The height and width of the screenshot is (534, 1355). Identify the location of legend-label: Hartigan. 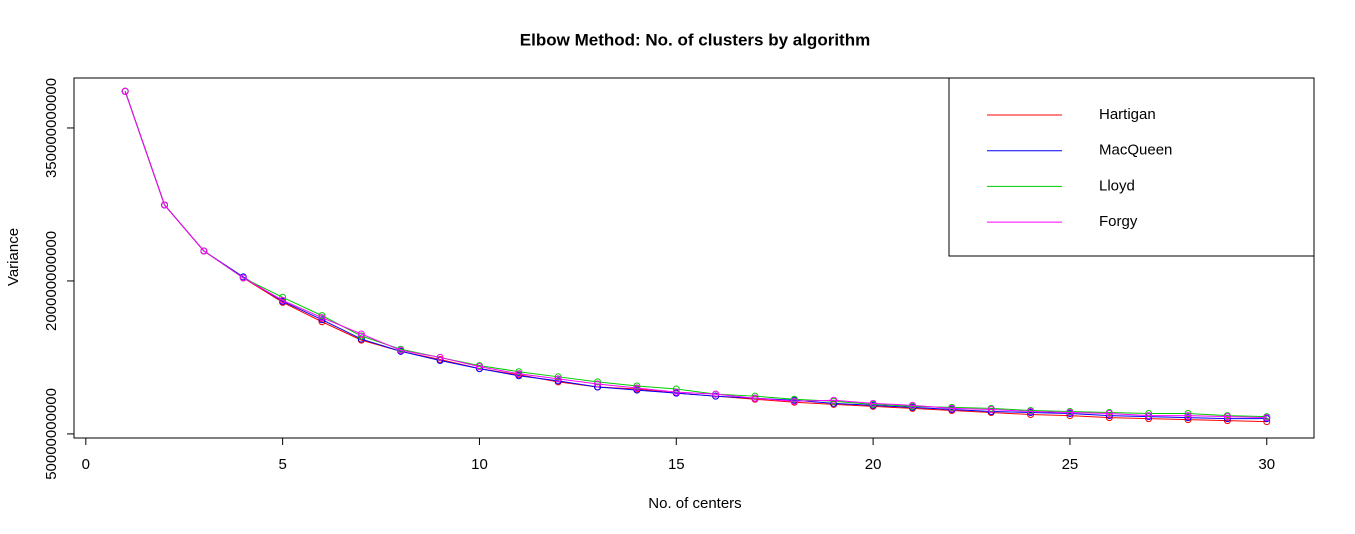
(1127, 114).